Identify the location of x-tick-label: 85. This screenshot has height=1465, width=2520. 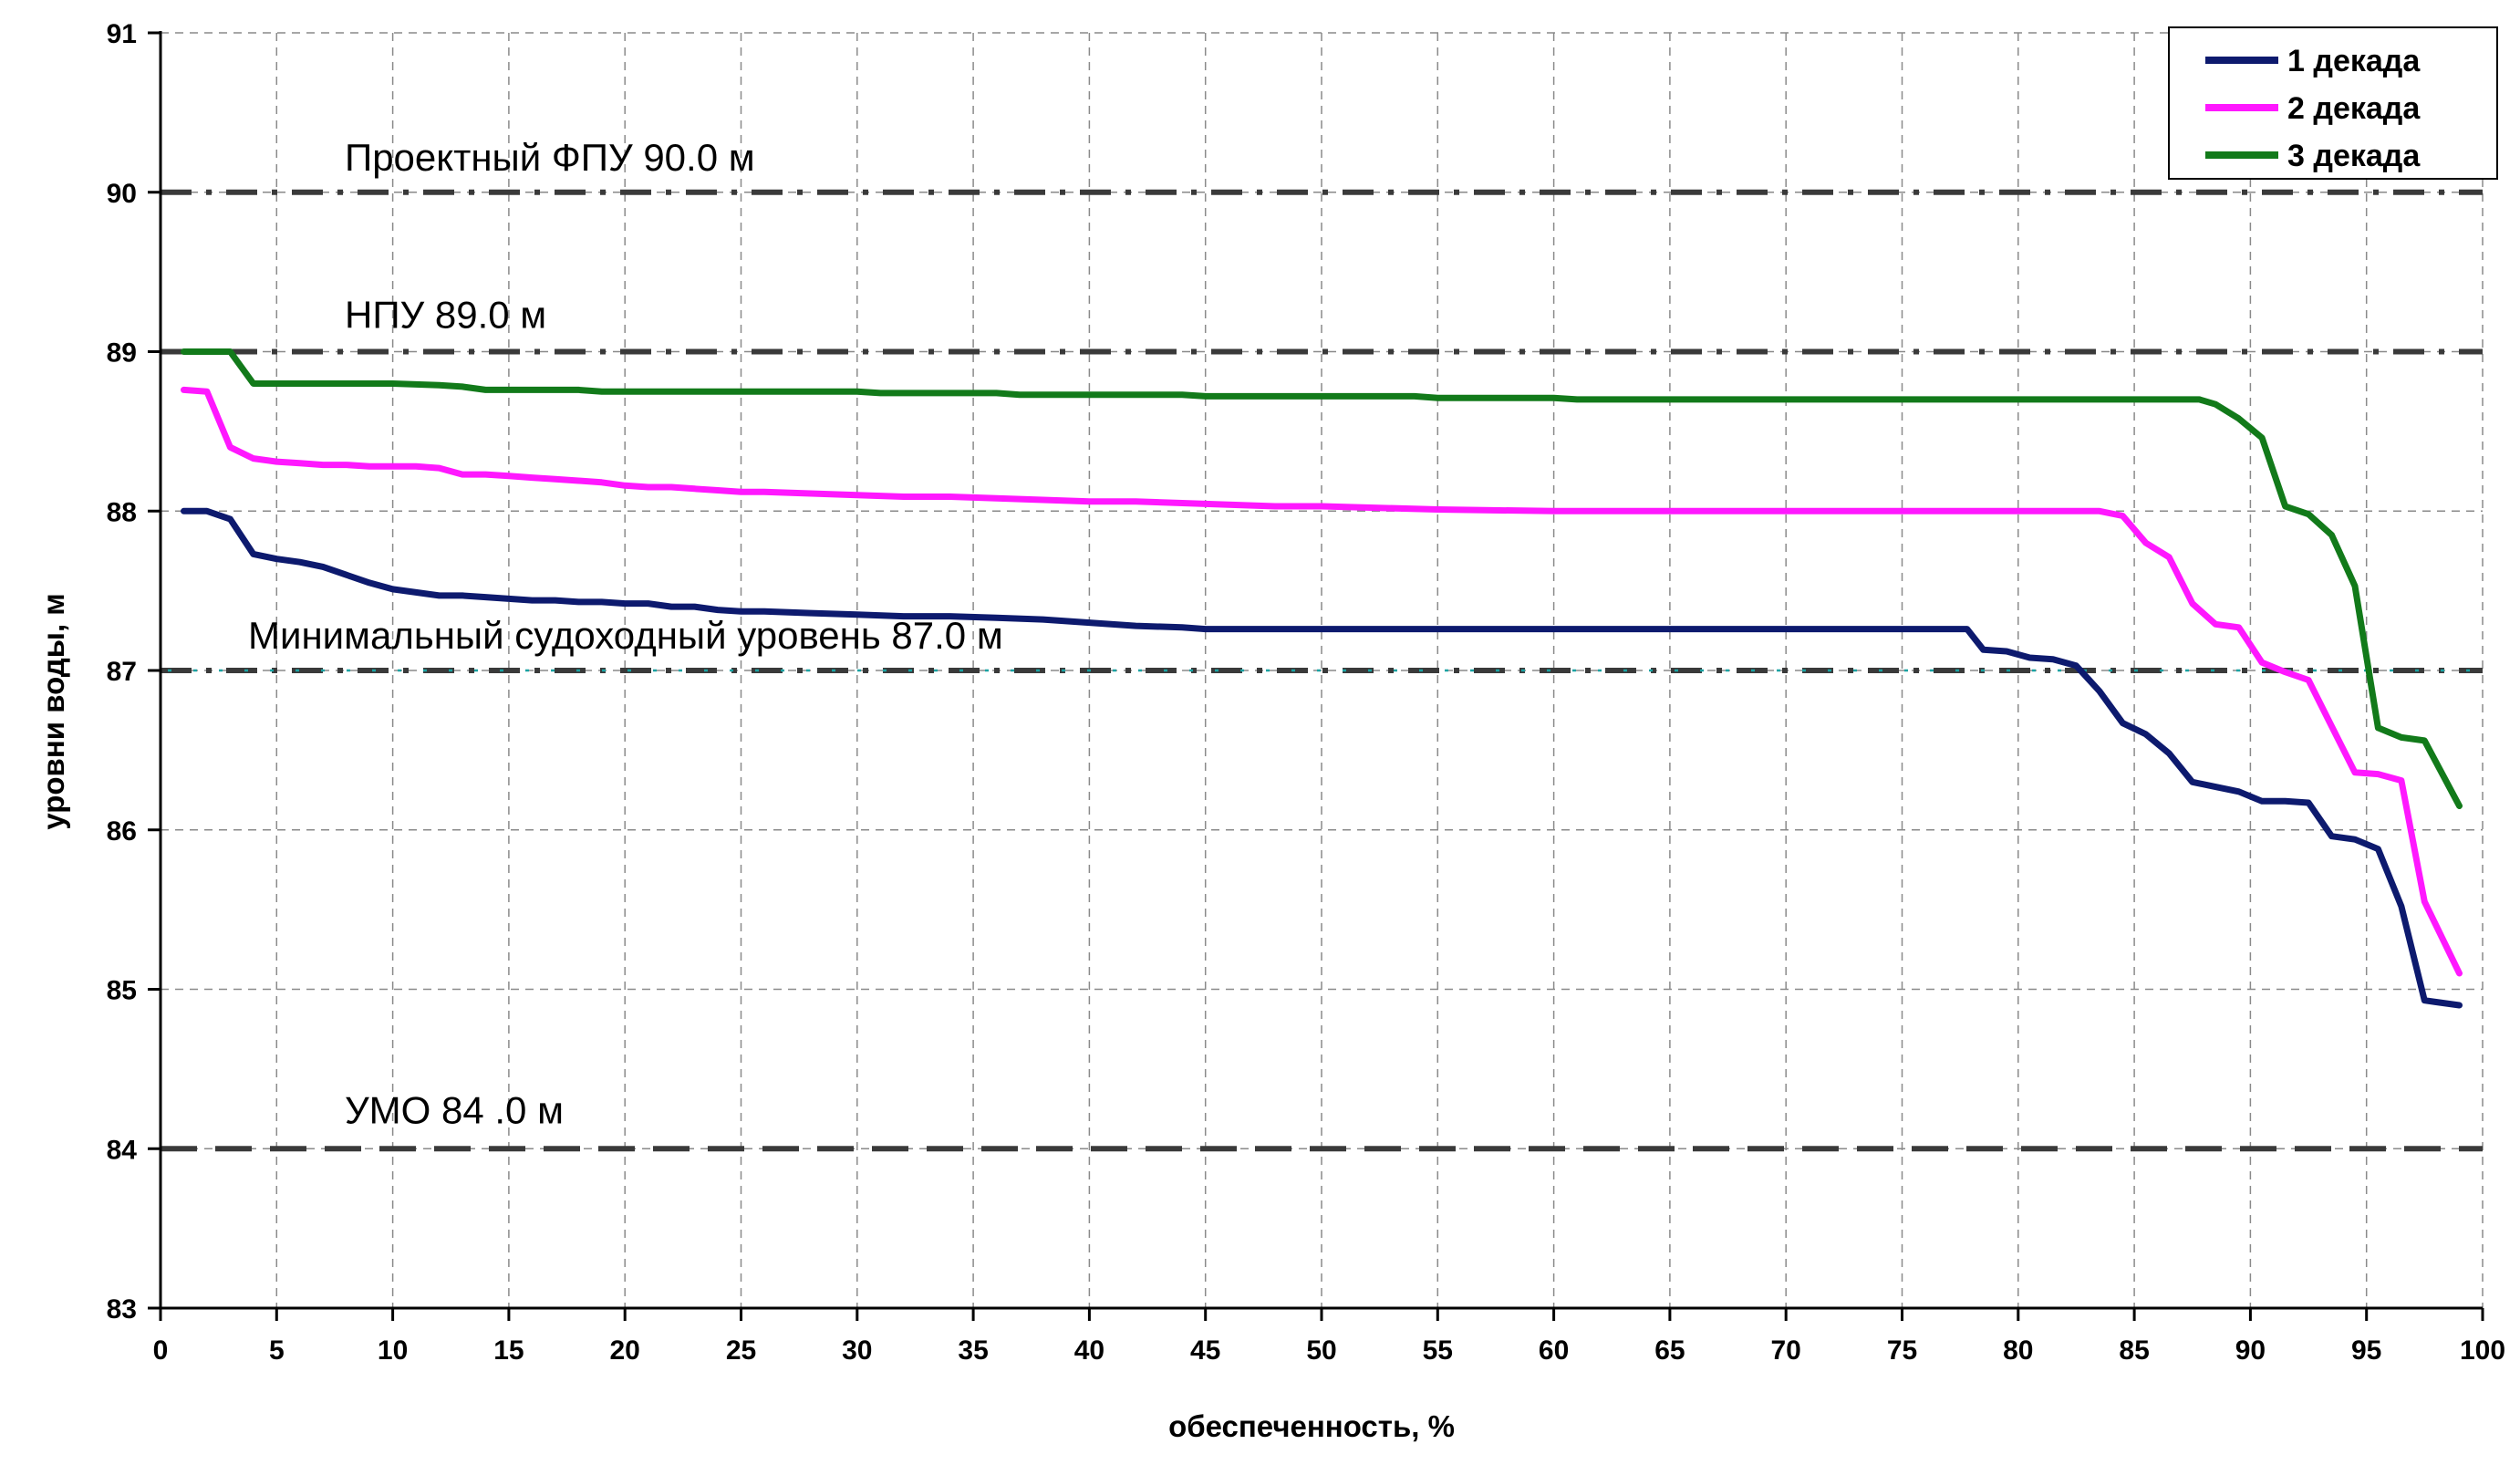
(2134, 1350).